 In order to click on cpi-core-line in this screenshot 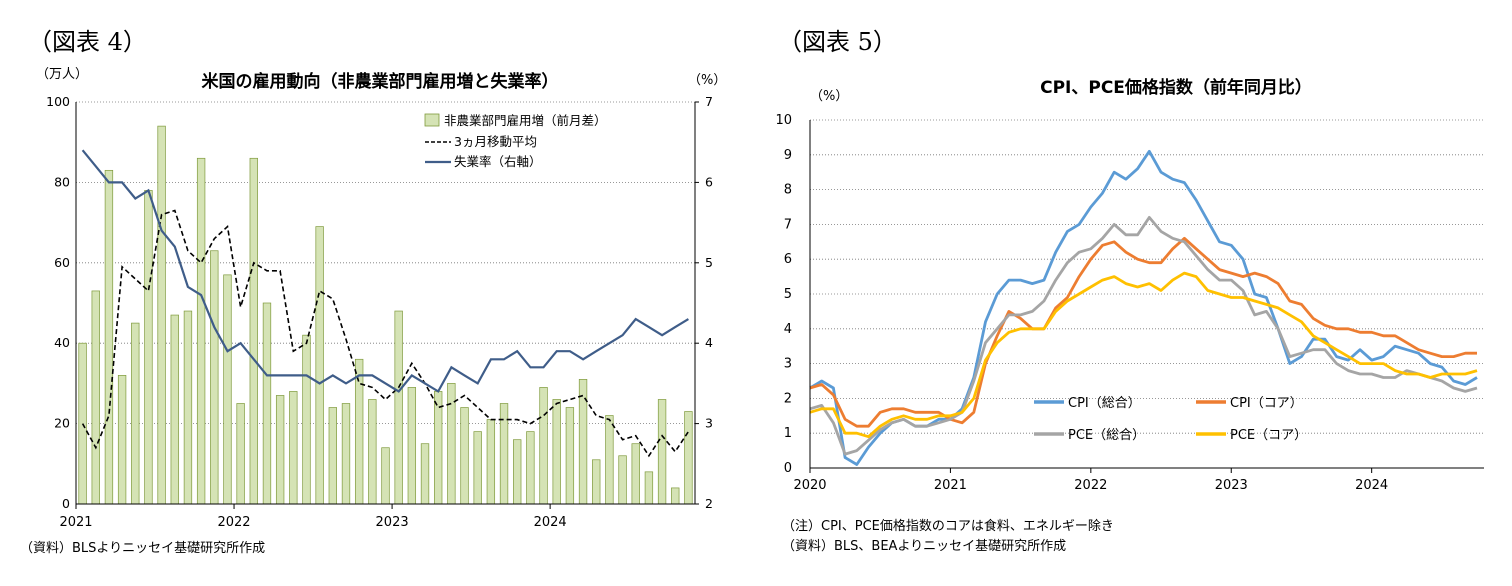, I will do `click(1143, 332)`.